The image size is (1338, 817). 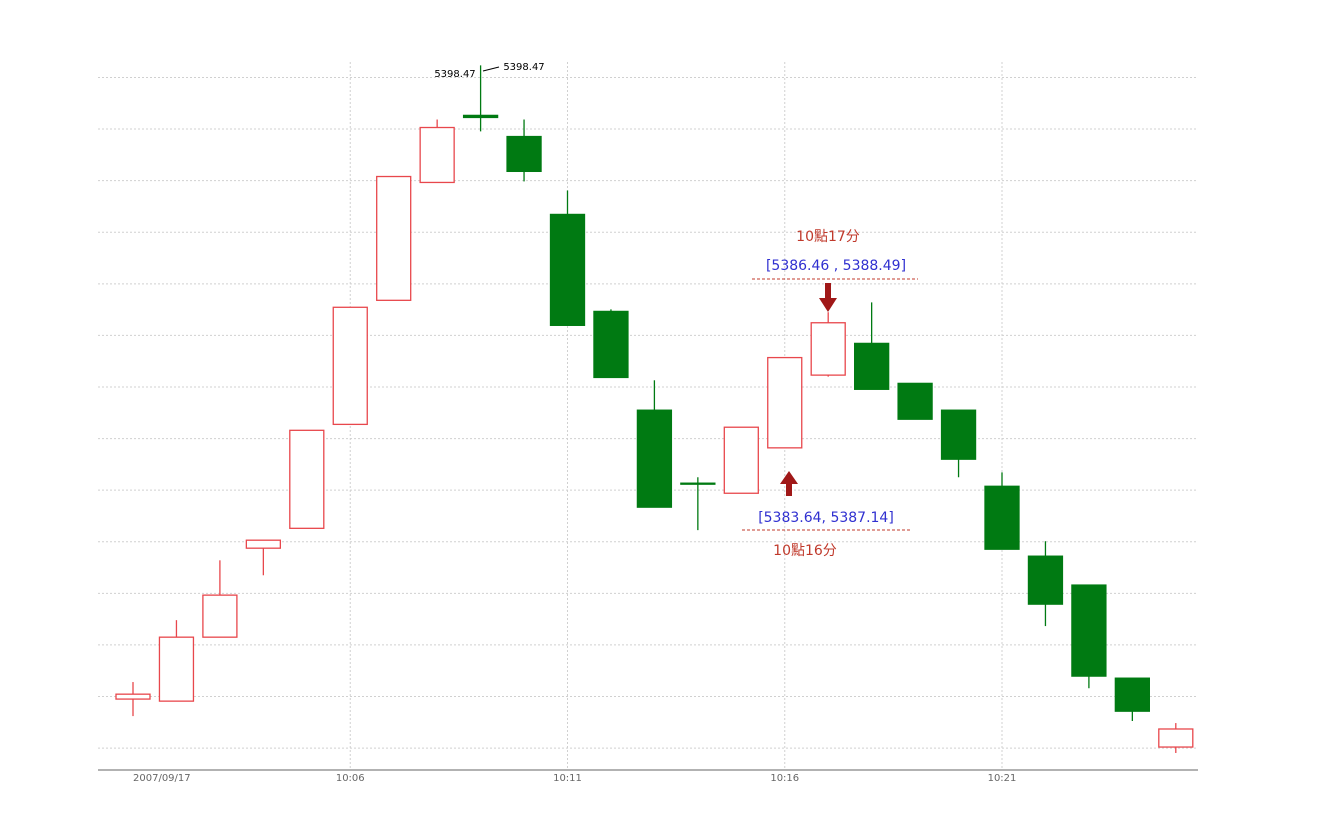 I want to click on leader, so click(x=491, y=69).